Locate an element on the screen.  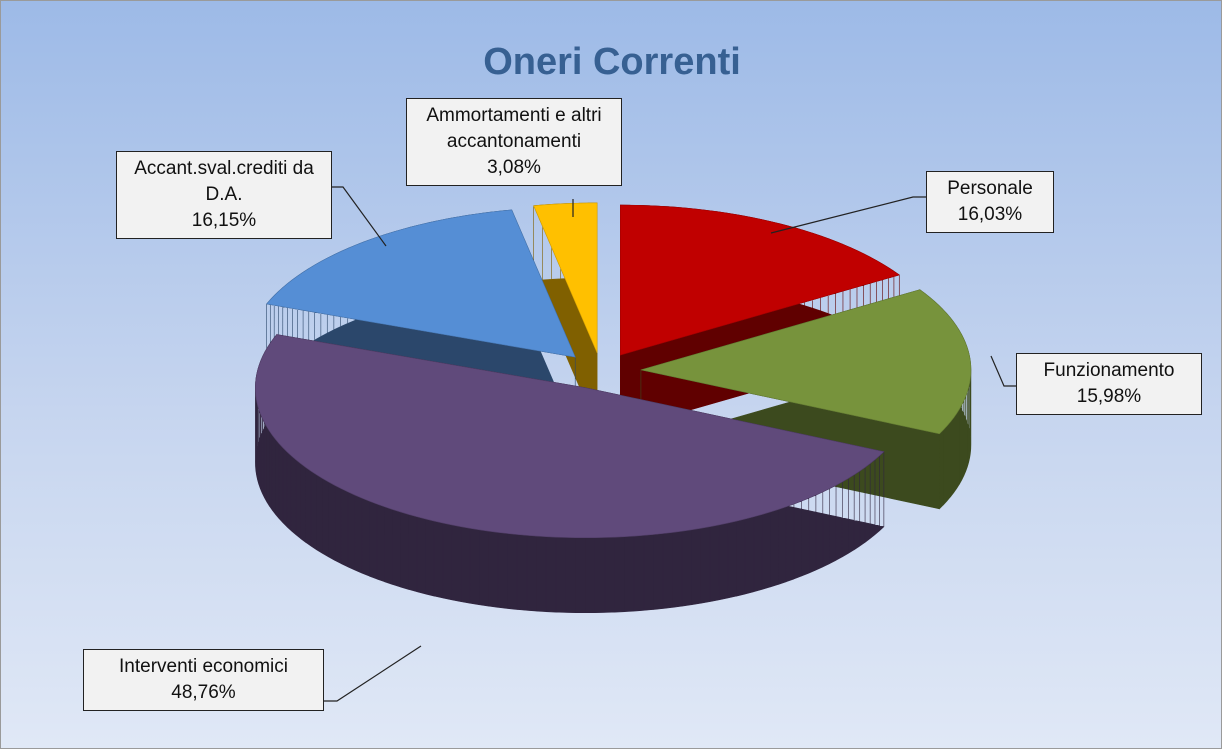
data-label: Funzionamento 15,98% is located at coordinates (1109, 384).